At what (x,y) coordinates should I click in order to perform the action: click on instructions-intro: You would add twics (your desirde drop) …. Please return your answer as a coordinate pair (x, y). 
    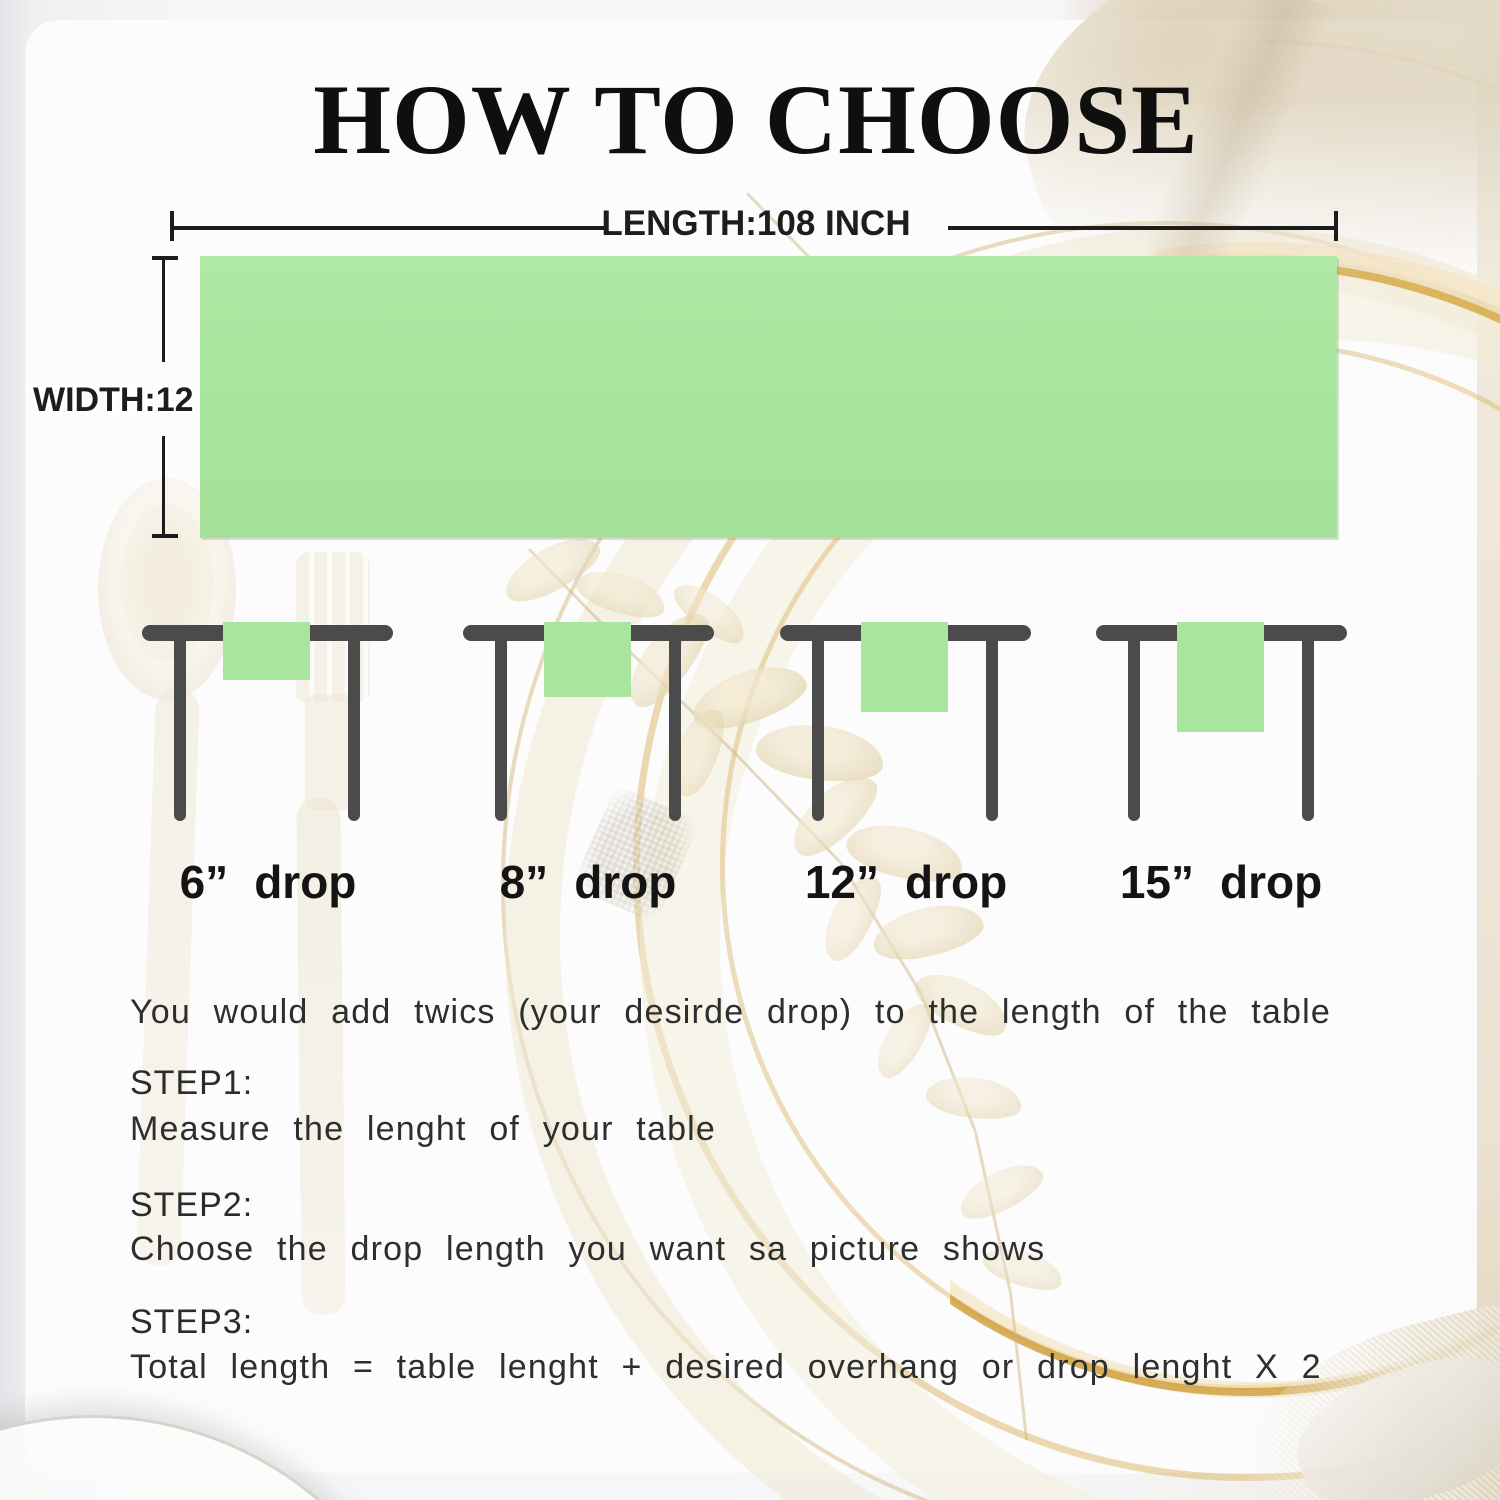
    Looking at the image, I should click on (730, 1012).